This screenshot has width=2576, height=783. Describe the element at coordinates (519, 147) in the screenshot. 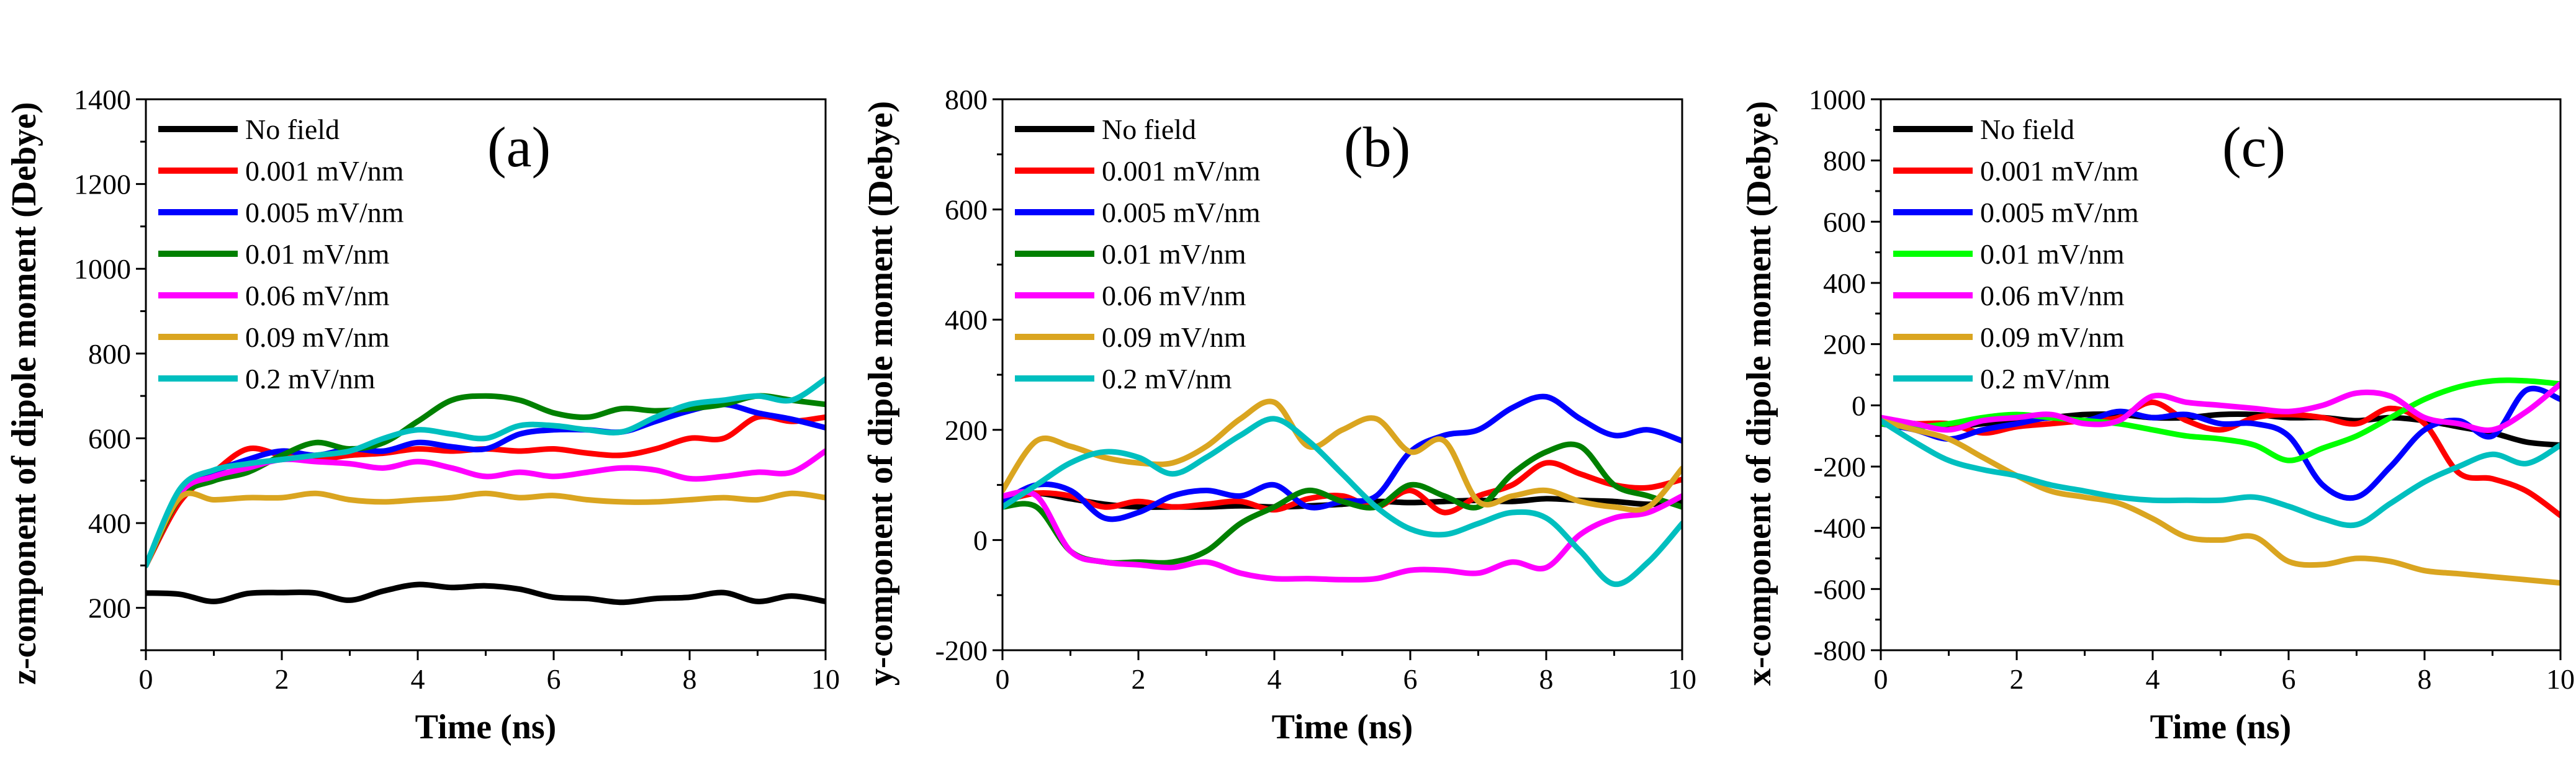

I see `panel-label: (a)` at that location.